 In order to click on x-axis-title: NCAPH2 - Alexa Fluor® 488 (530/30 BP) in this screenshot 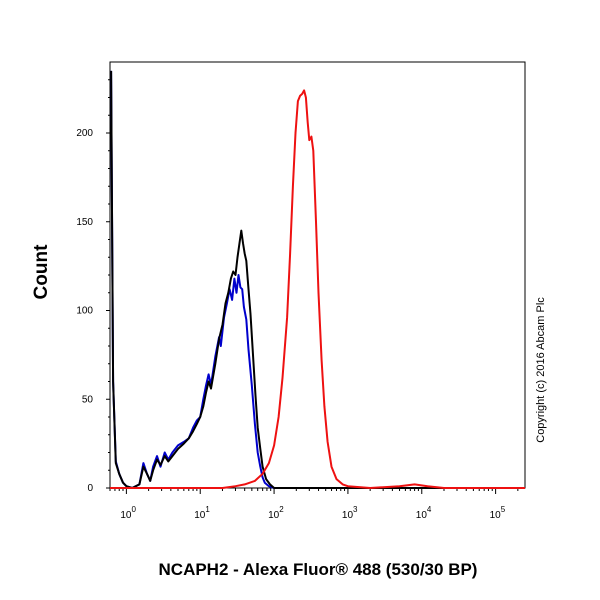, I will do `click(318, 569)`.